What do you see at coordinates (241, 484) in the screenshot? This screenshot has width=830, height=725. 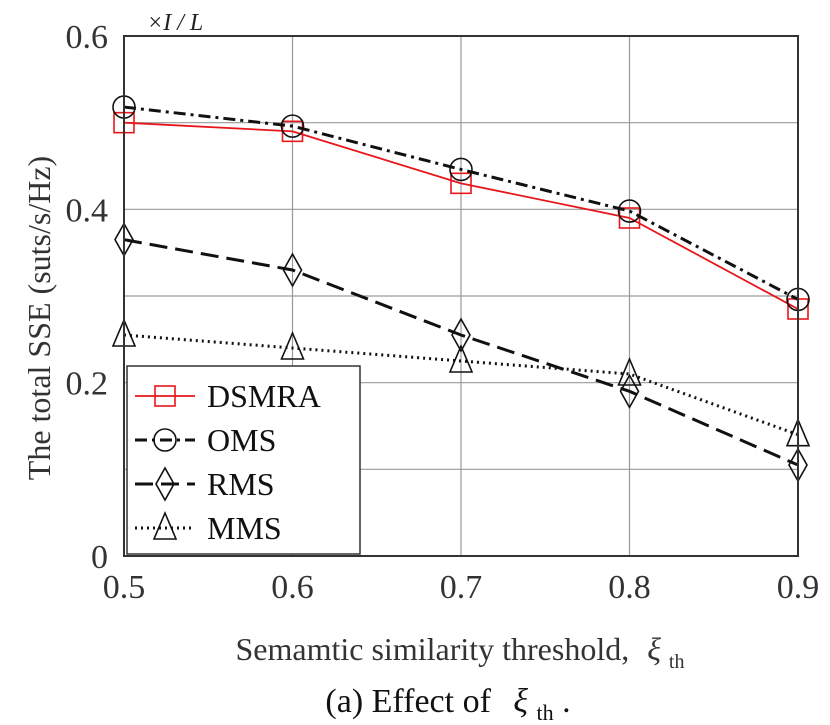 I see `legend-label-rms: RMS` at bounding box center [241, 484].